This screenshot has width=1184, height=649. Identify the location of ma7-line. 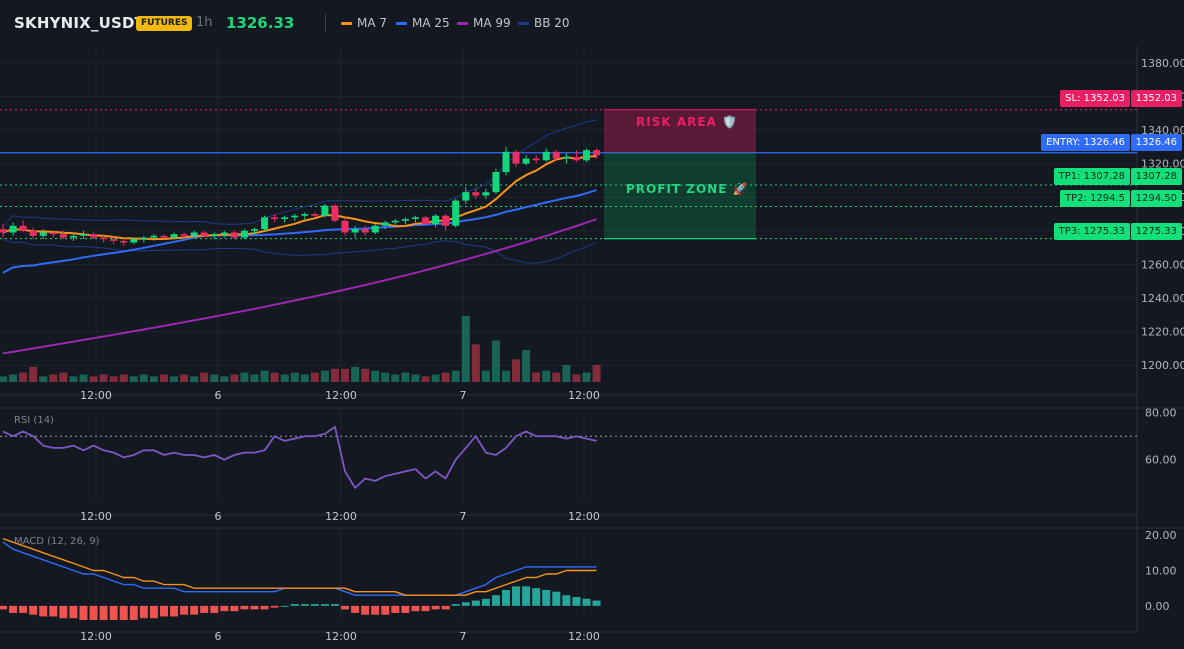
(299, 197).